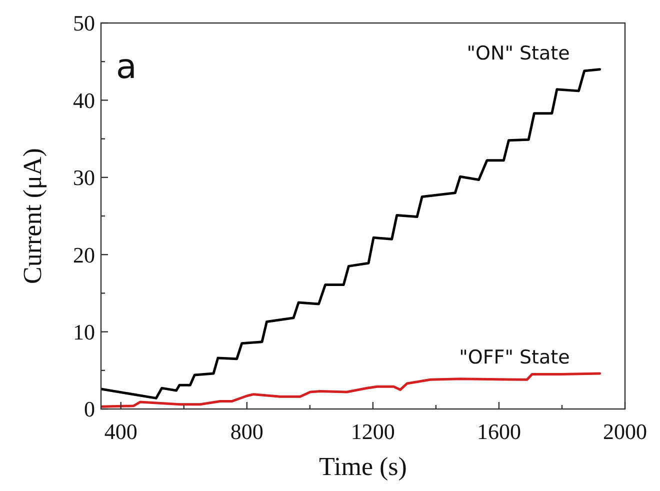  I want to click on x-tick-label: 1600, so click(498, 431).